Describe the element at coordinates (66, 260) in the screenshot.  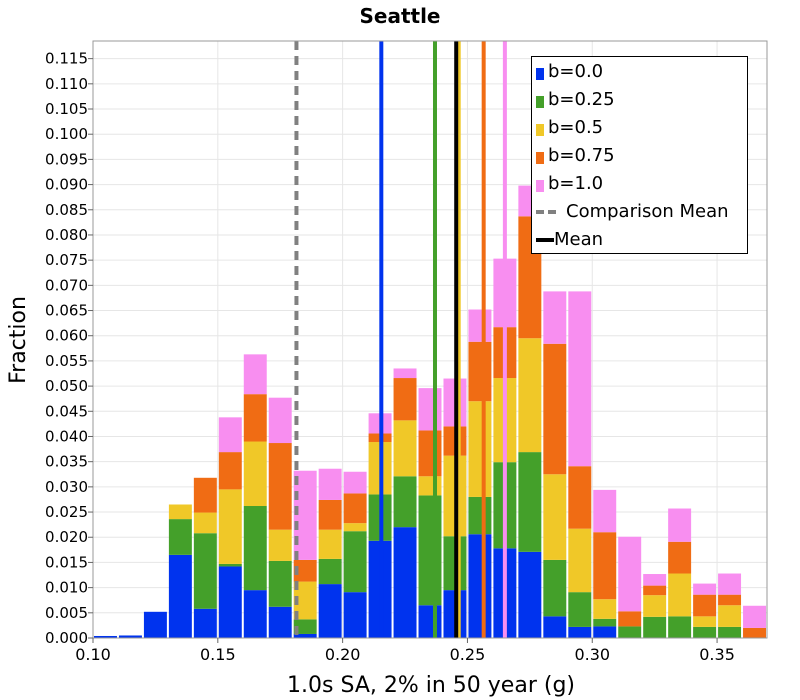
I see `y-tick-label: 0.075` at that location.